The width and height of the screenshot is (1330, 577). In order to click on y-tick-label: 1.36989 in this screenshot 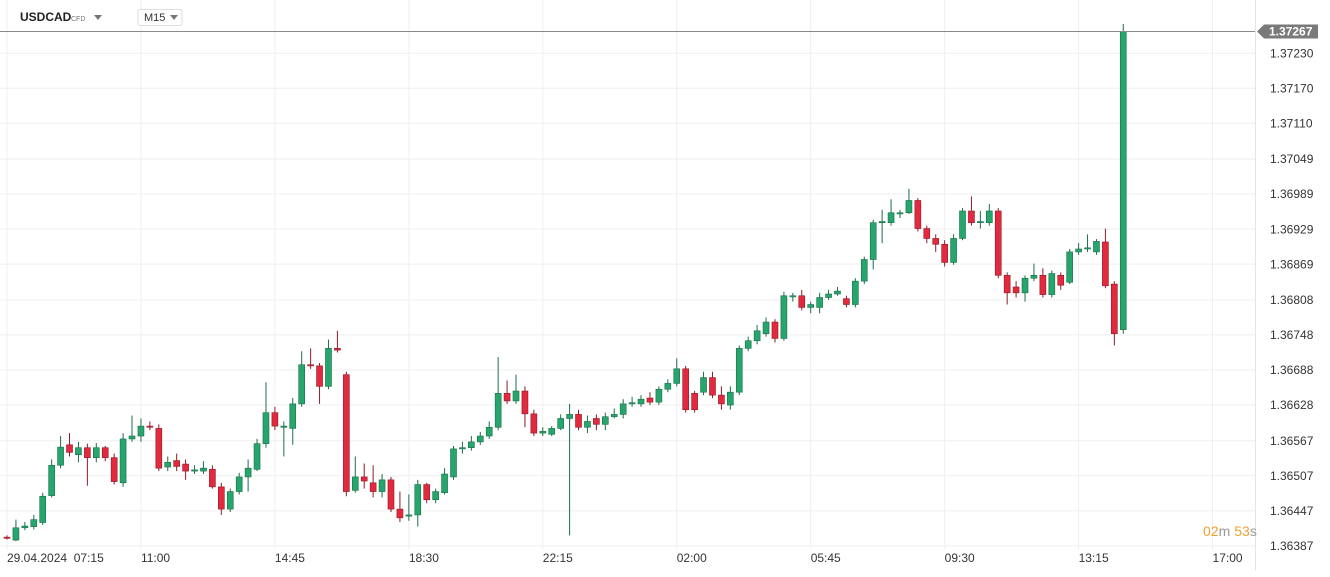, I will do `click(1292, 194)`.